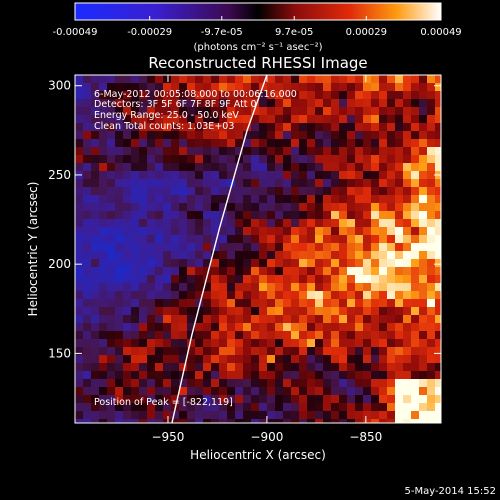  I want to click on y-tick-label: 200, so click(59, 264).